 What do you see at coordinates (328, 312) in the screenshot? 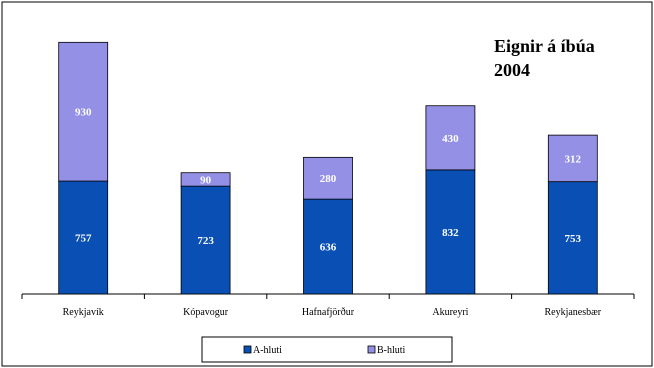
I see `x-tick-label: Hafnafjörður` at bounding box center [328, 312].